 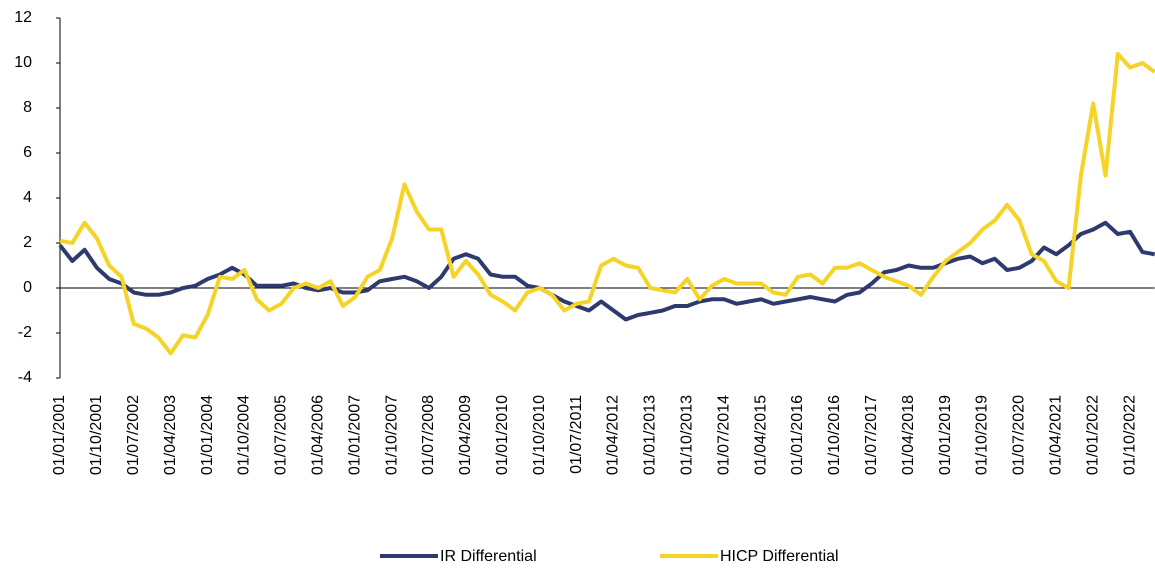 I want to click on x-tick-label: 01/04/2009, so click(x=465, y=435).